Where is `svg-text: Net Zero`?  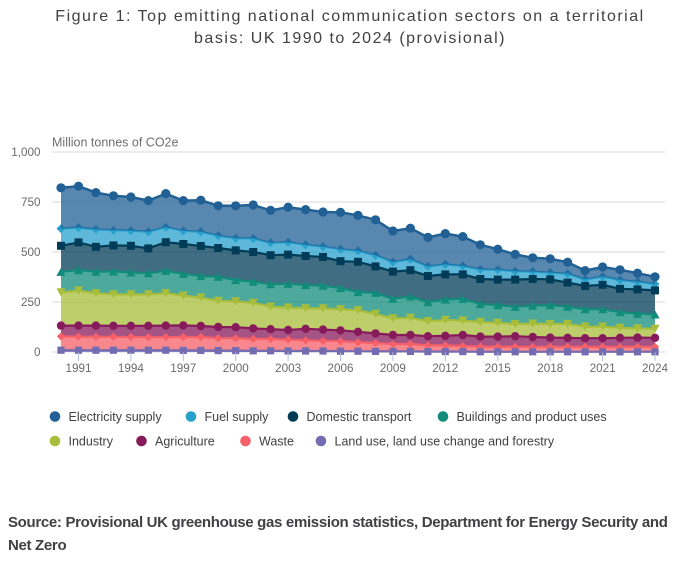
svg-text: Net Zero is located at coordinates (37, 545).